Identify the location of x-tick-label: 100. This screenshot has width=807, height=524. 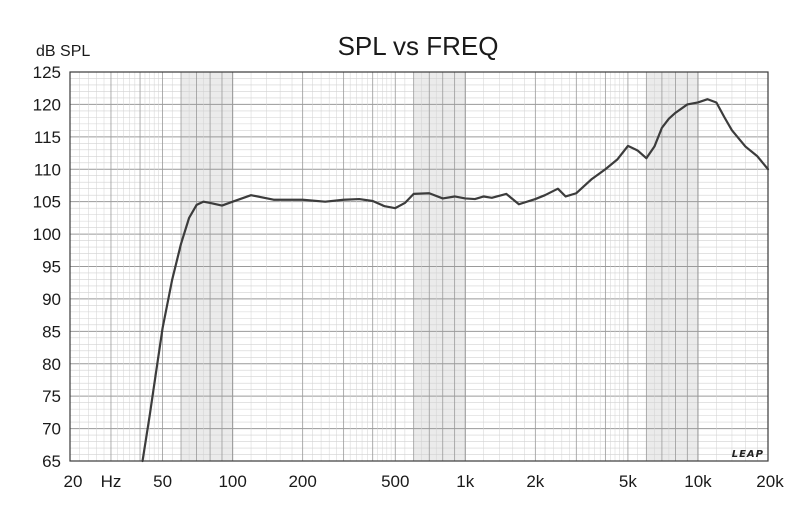
(232, 481).